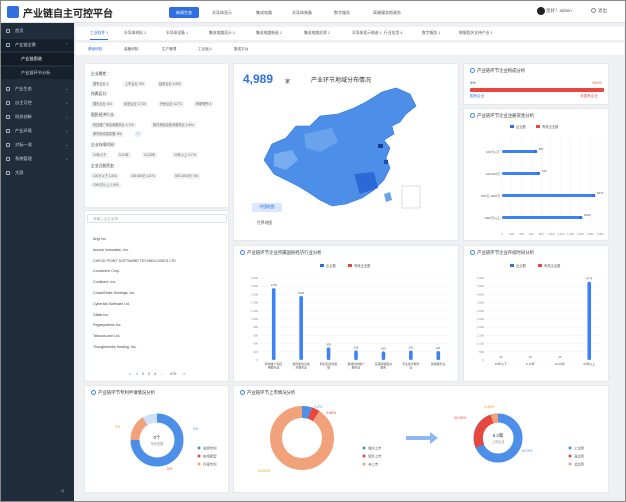  I want to click on subtab-3: 工业嵌入, so click(205, 49).